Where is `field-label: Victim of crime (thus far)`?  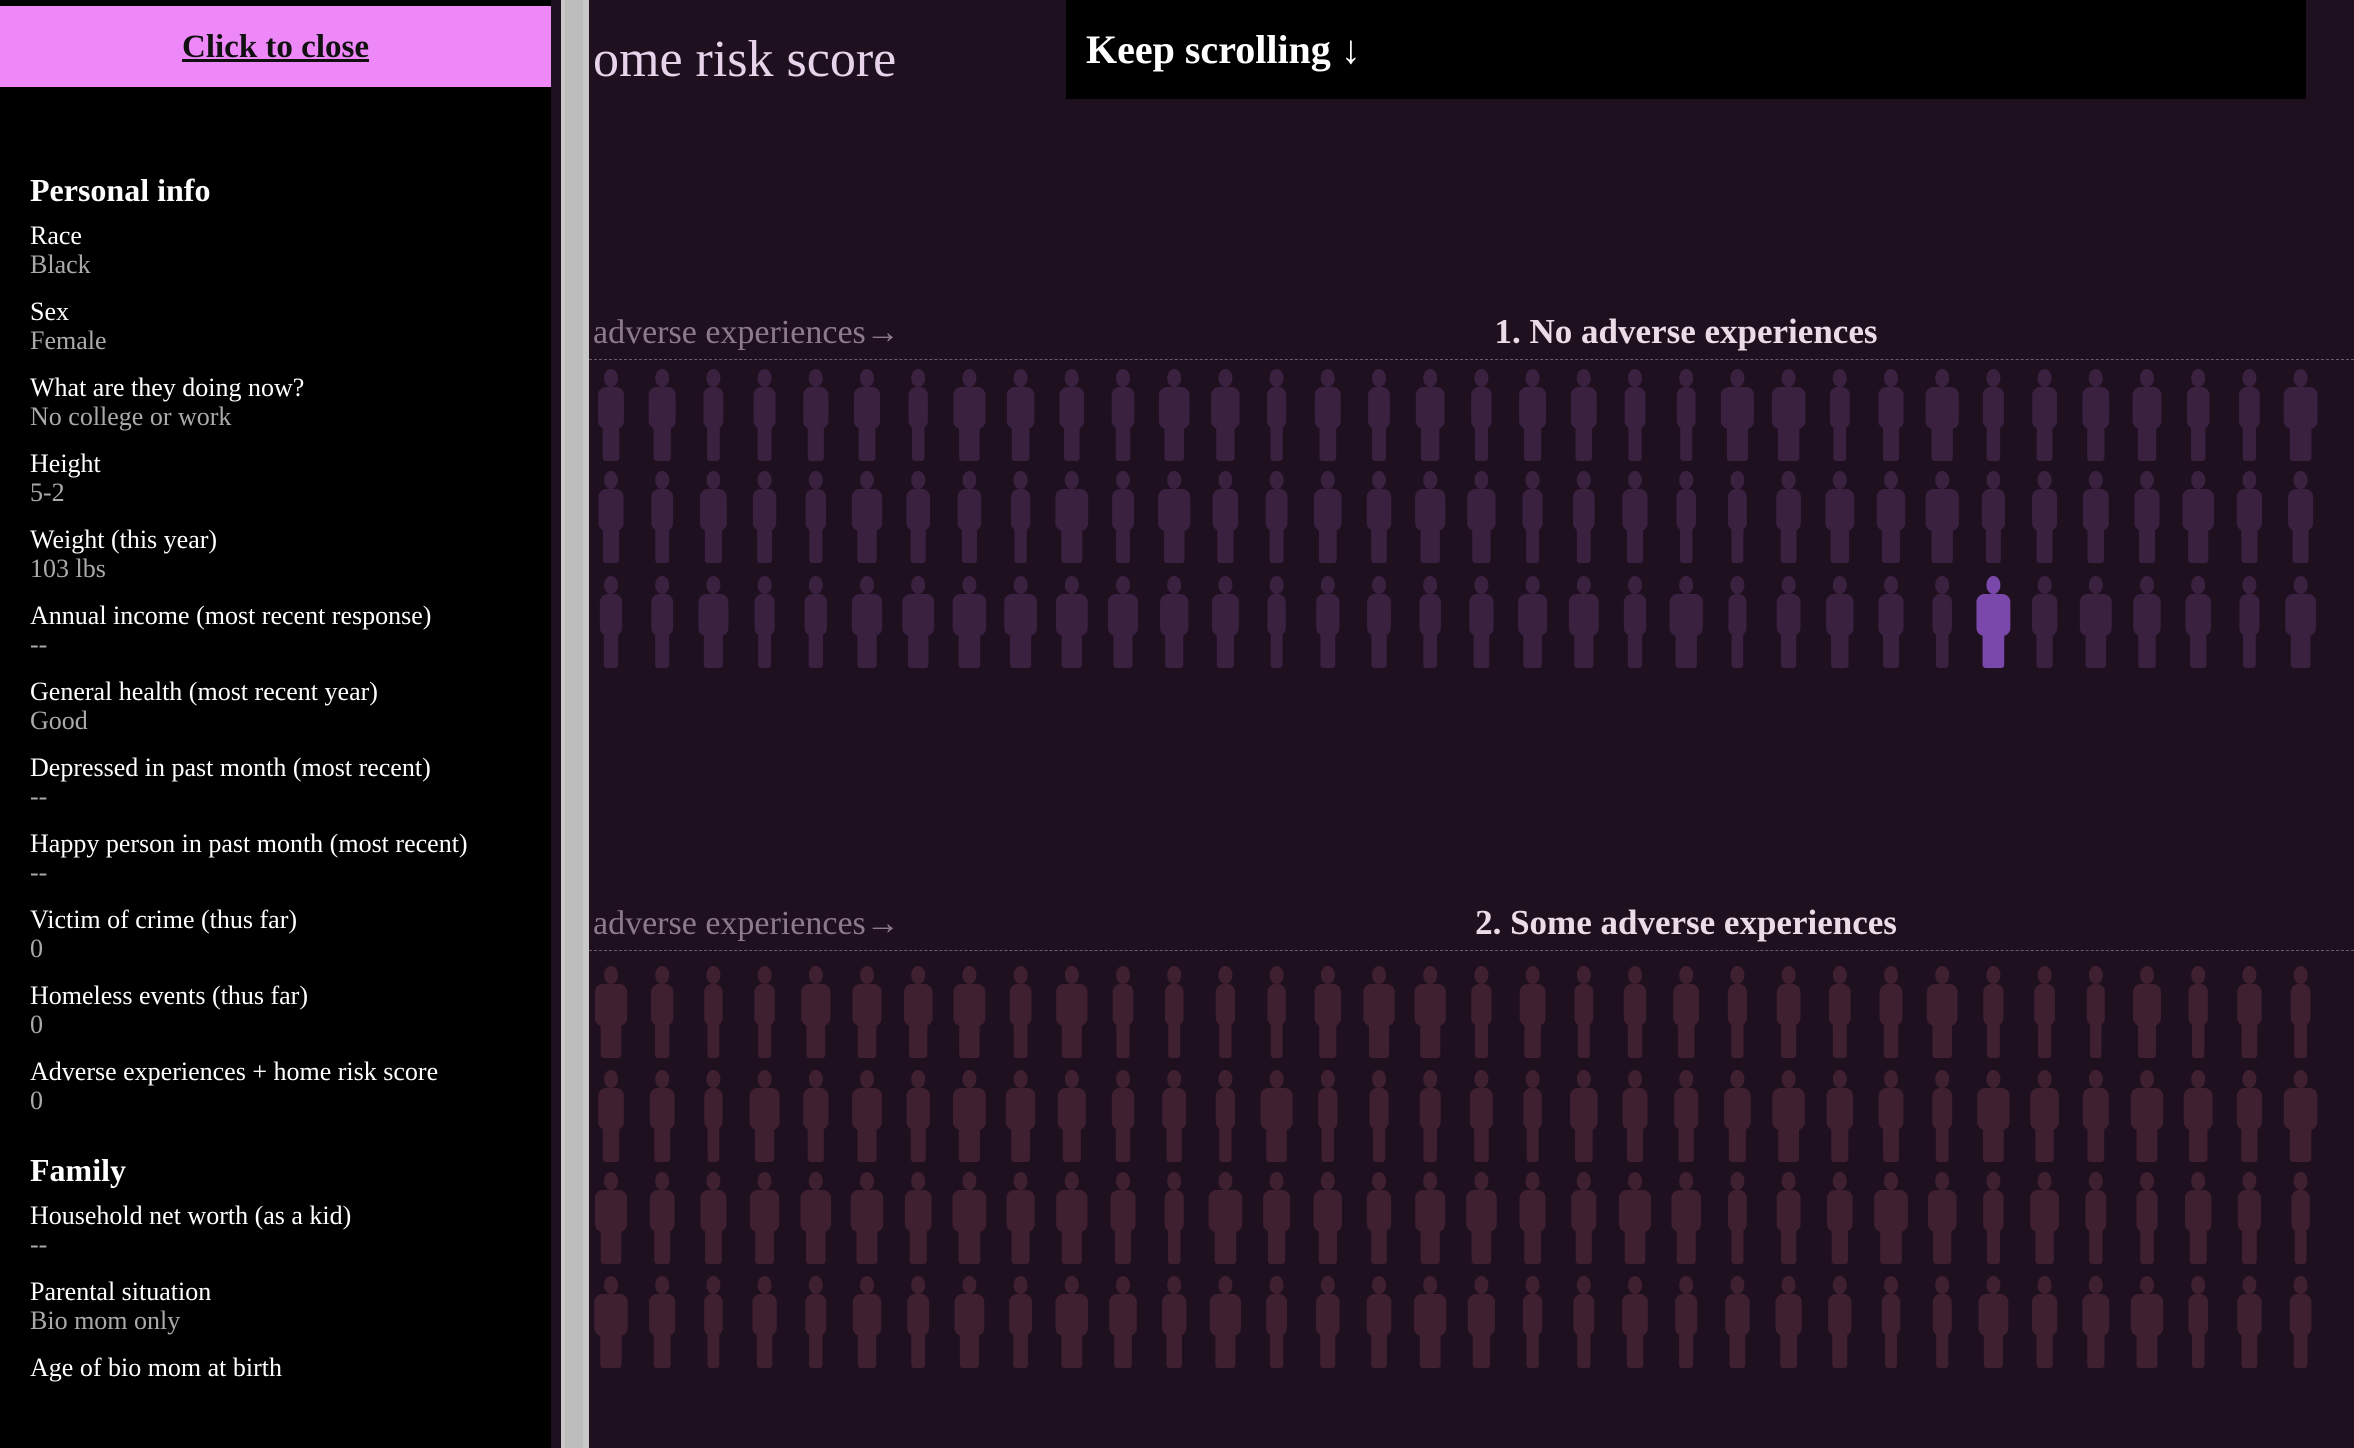
field-label: Victim of crime (thus far) is located at coordinates (164, 919).